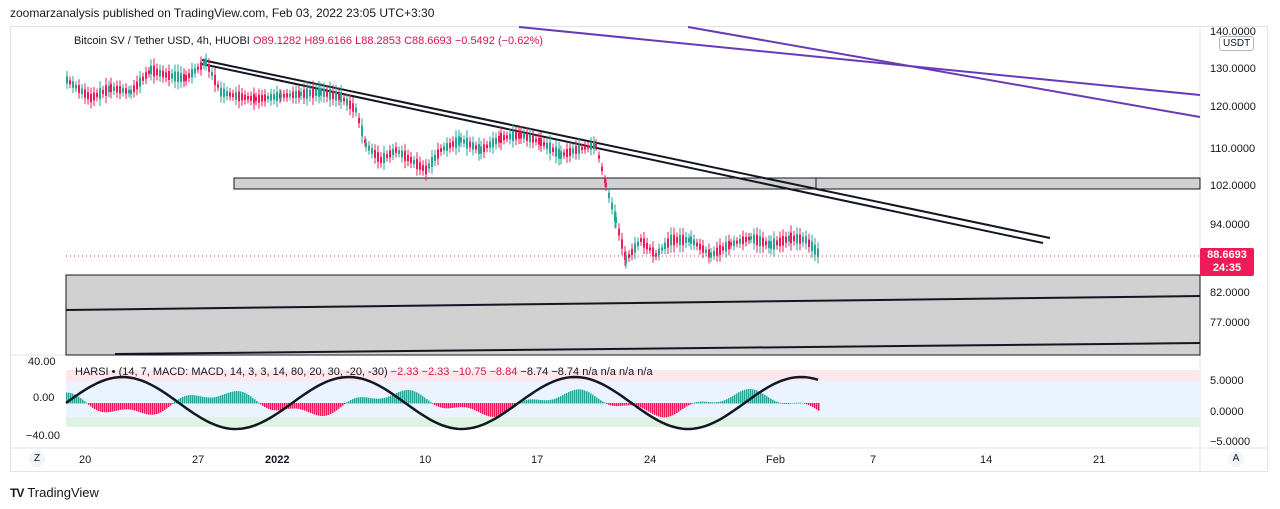  What do you see at coordinates (633, 399) in the screenshot?
I see `neutral-band` at bounding box center [633, 399].